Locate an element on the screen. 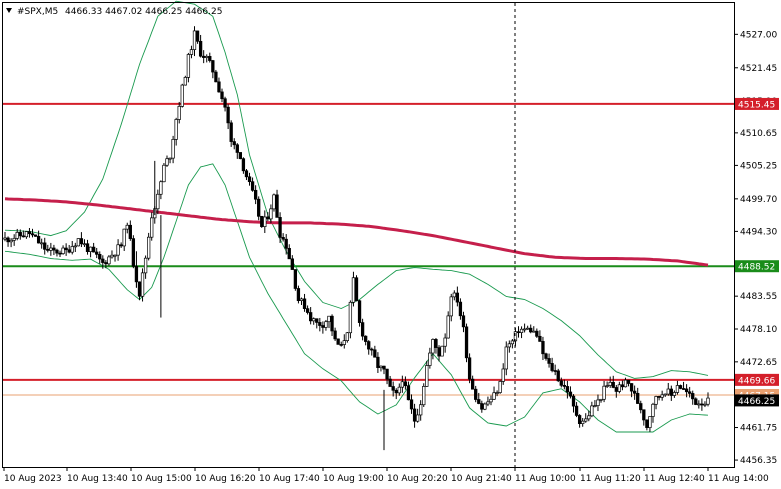 The width and height of the screenshot is (781, 489). x-tick-label: 10 Aug 16:20 is located at coordinates (225, 479).